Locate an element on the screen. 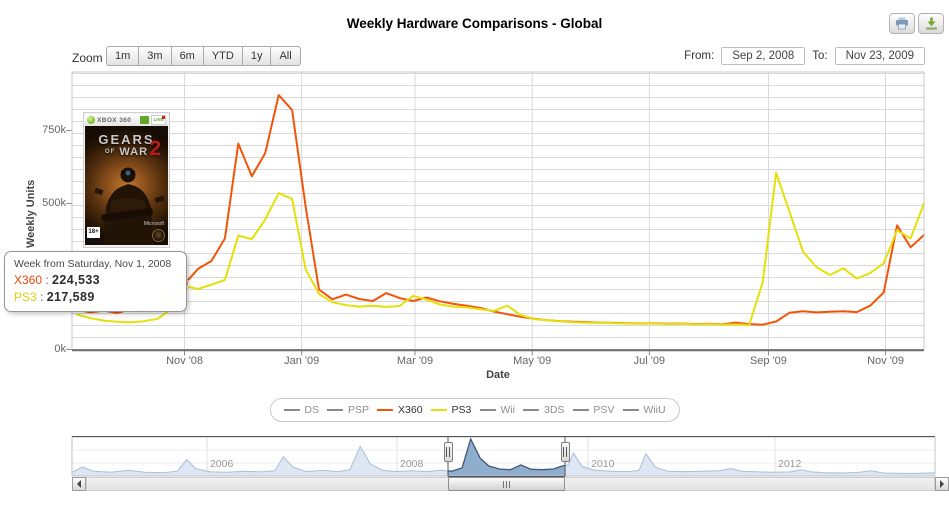 The height and width of the screenshot is (508, 949). zoom-button-ytd: YTD is located at coordinates (222, 56).